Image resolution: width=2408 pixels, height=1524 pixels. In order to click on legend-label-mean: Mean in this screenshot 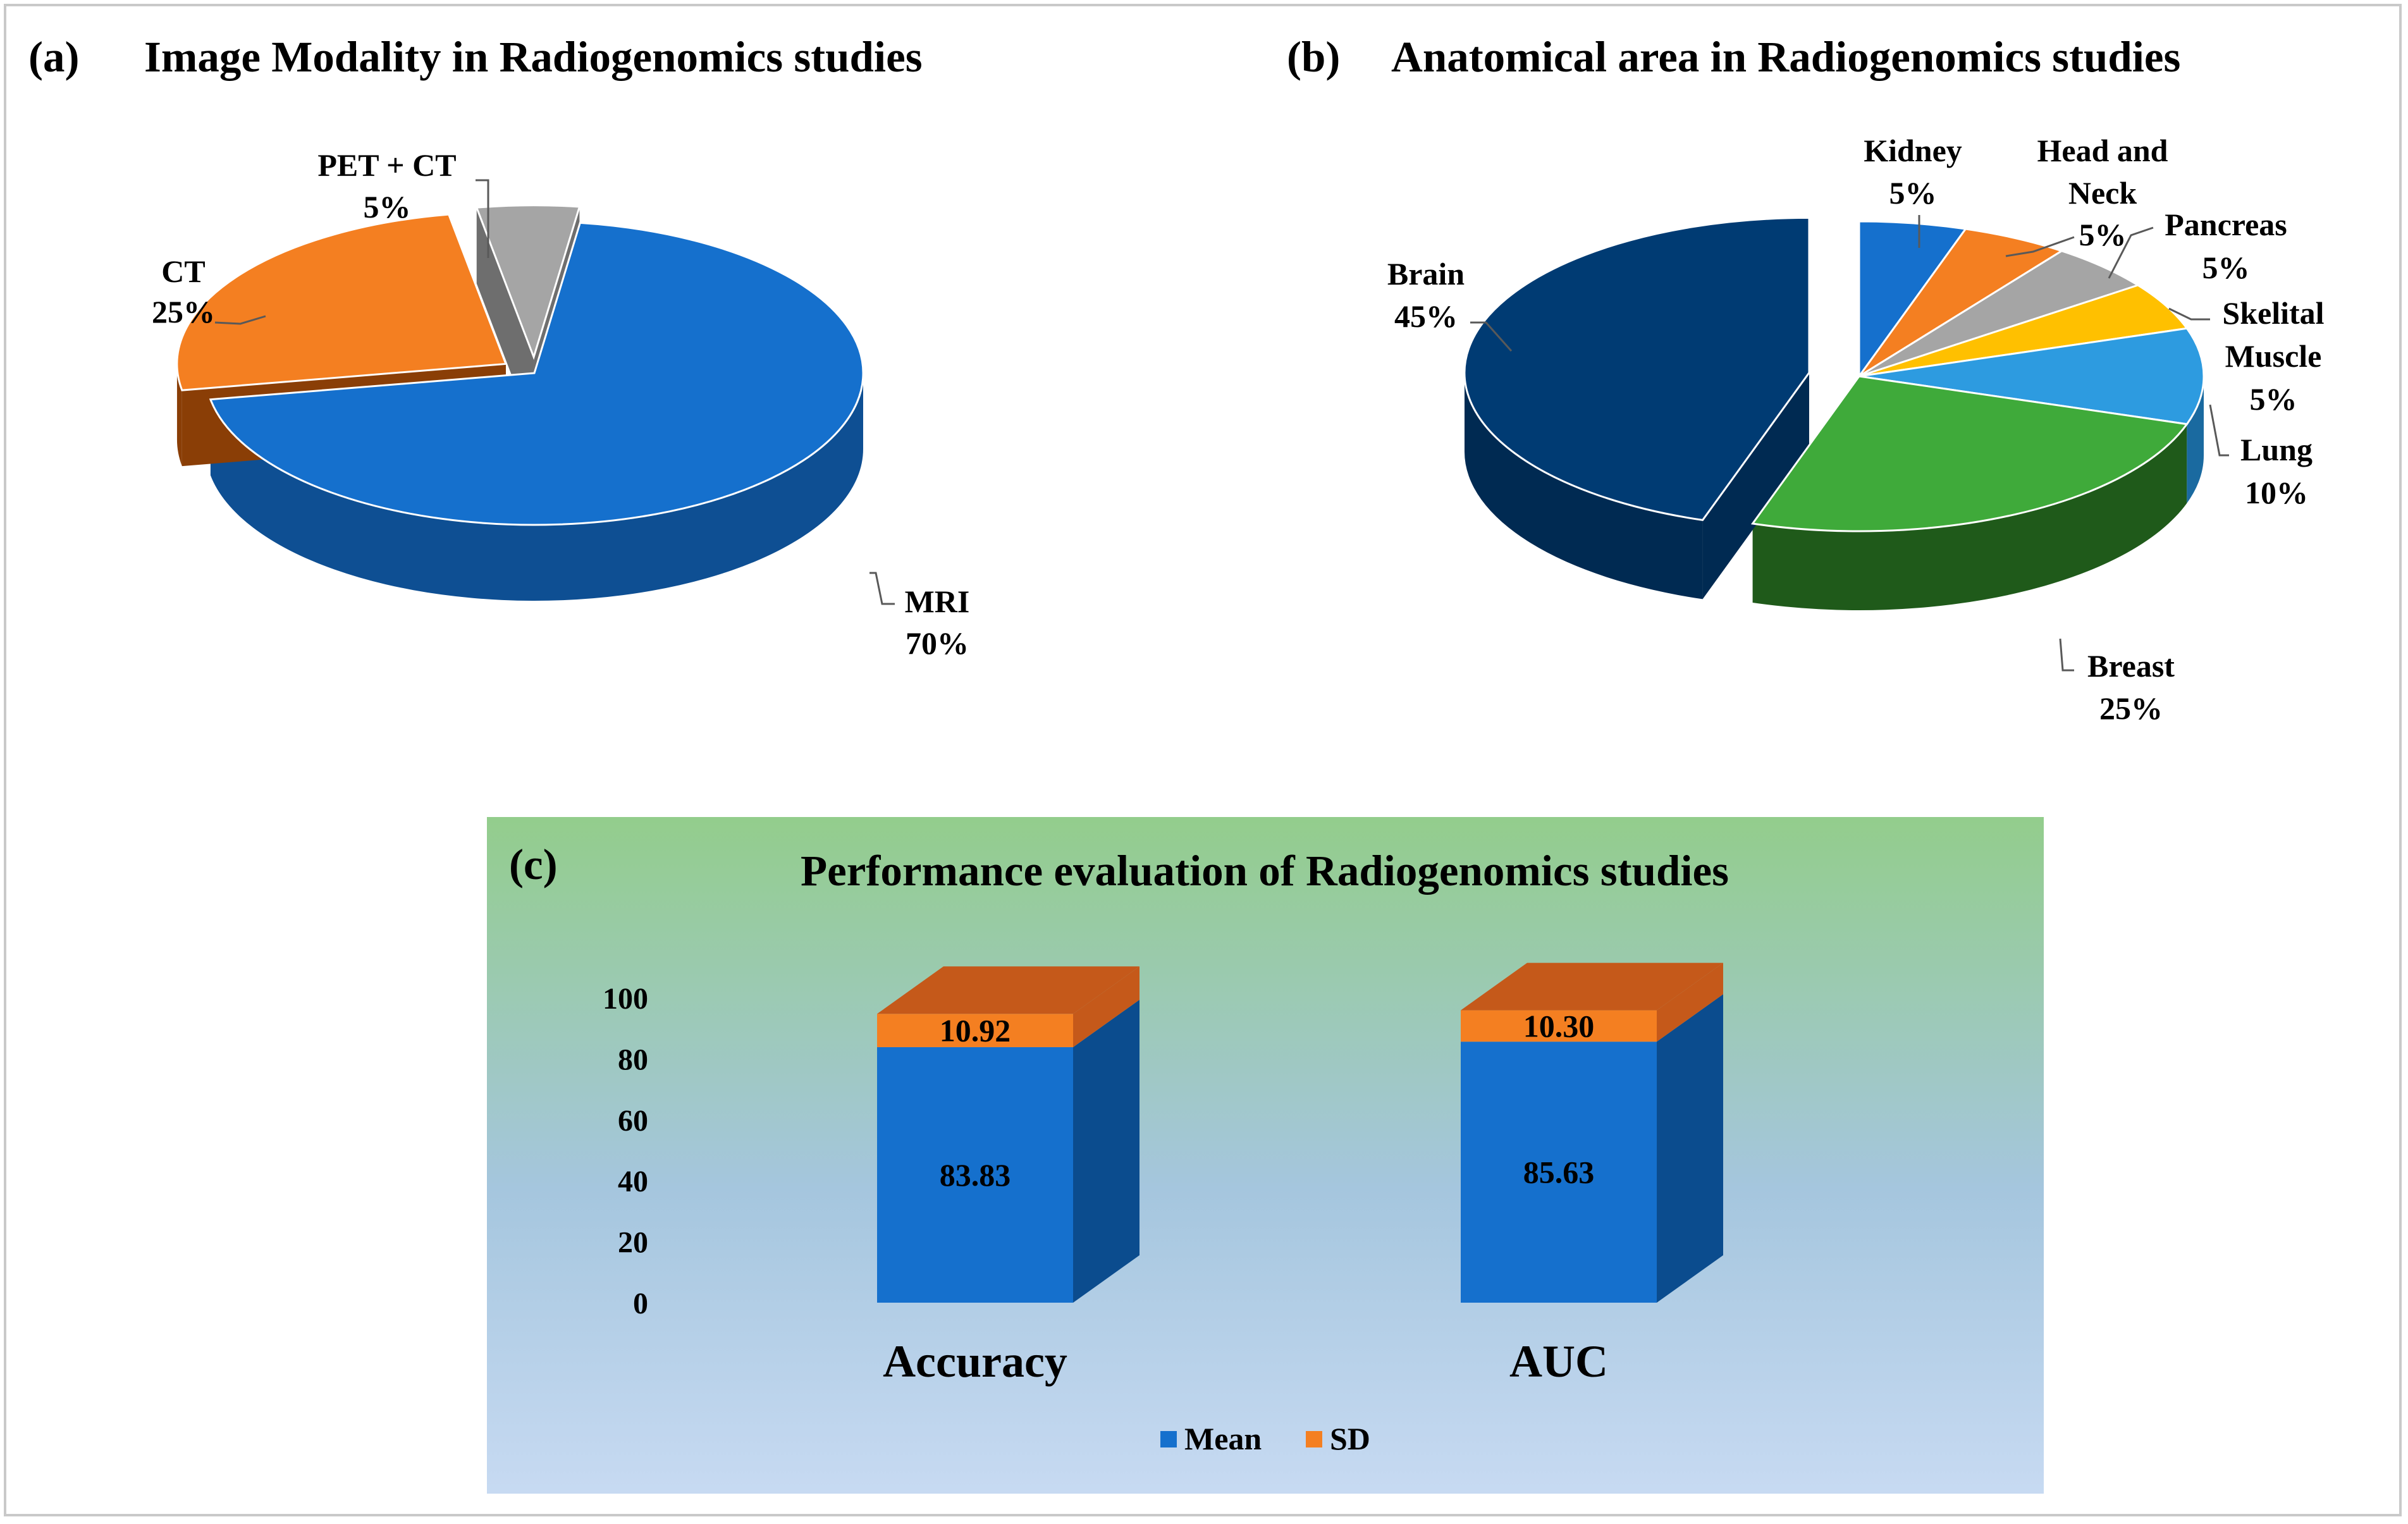, I will do `click(1223, 1438)`.